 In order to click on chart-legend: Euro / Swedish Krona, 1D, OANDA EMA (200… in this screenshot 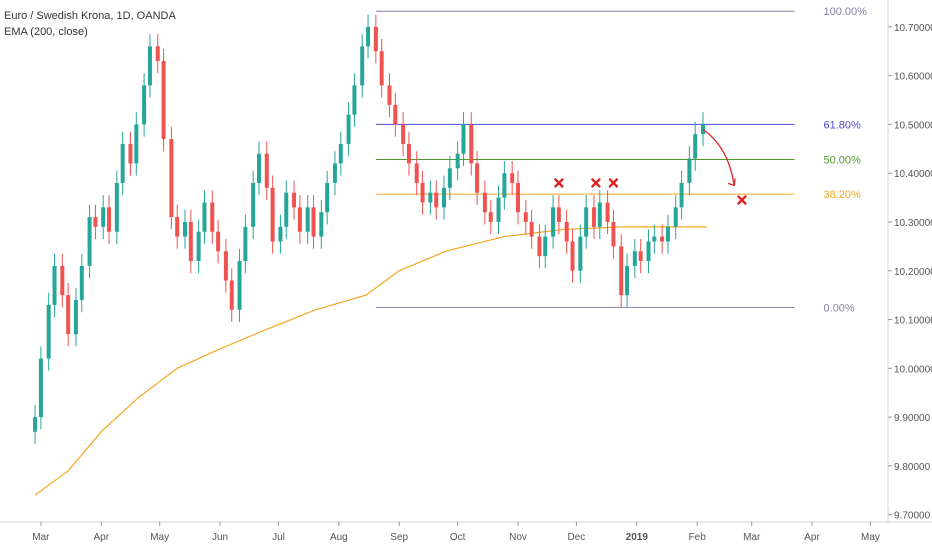, I will do `click(90, 24)`.